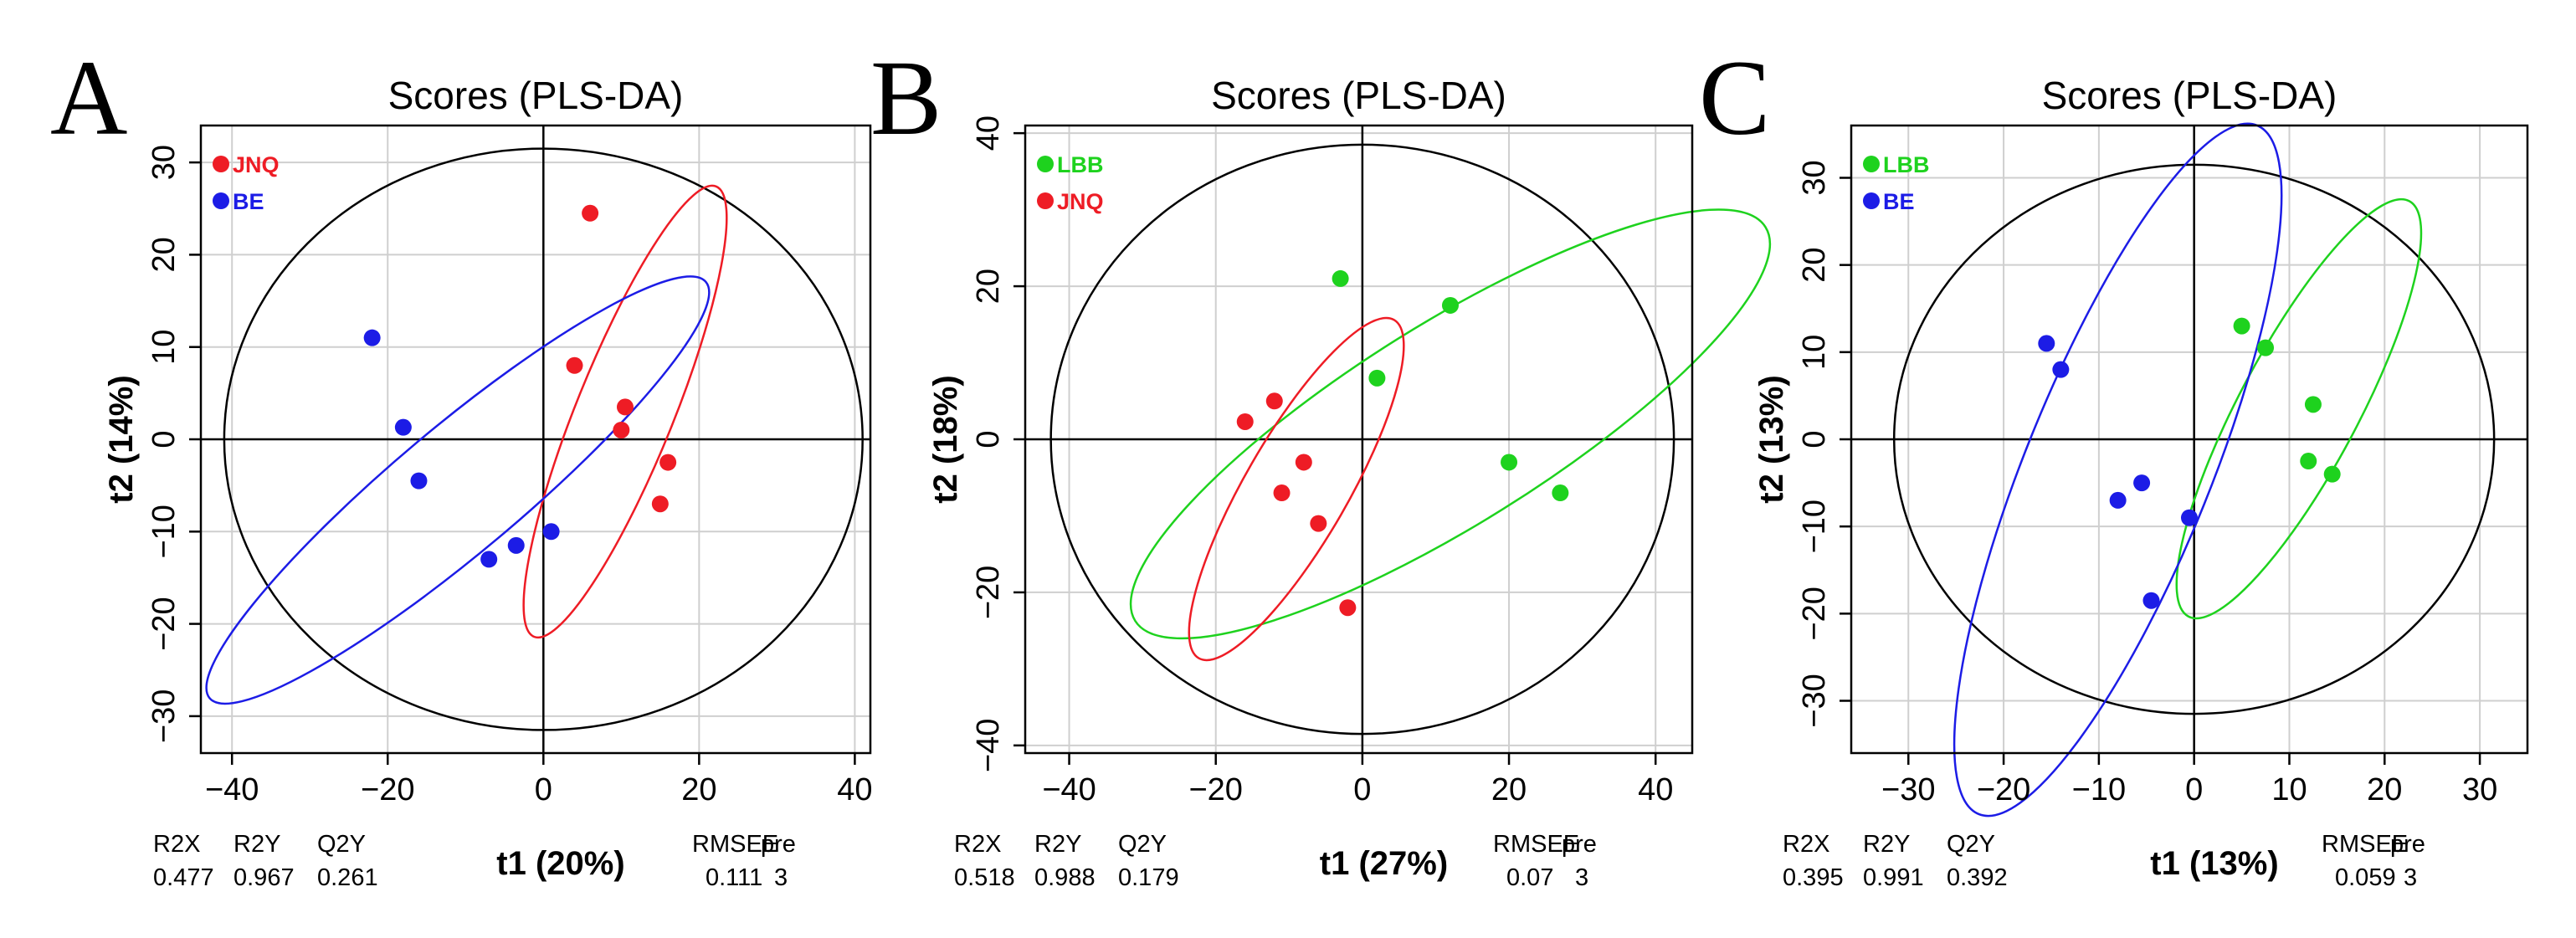 Image resolution: width=2576 pixels, height=938 pixels. Describe the element at coordinates (1215, 789) in the screenshot. I see `x-tick-label: −20` at that location.